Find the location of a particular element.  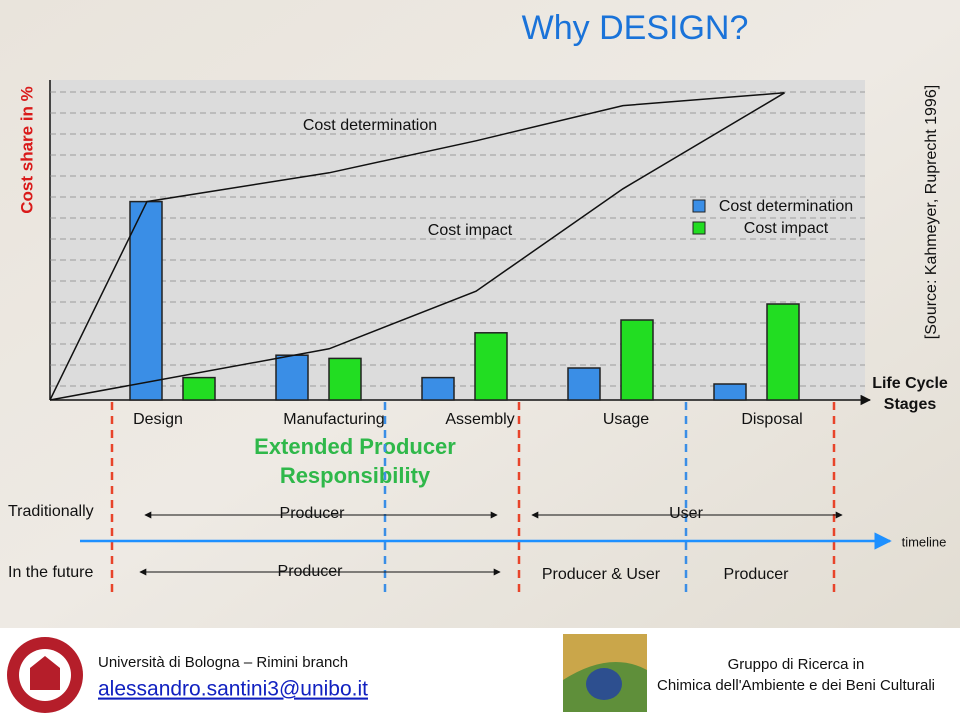

painting is located at coordinates (605, 673).